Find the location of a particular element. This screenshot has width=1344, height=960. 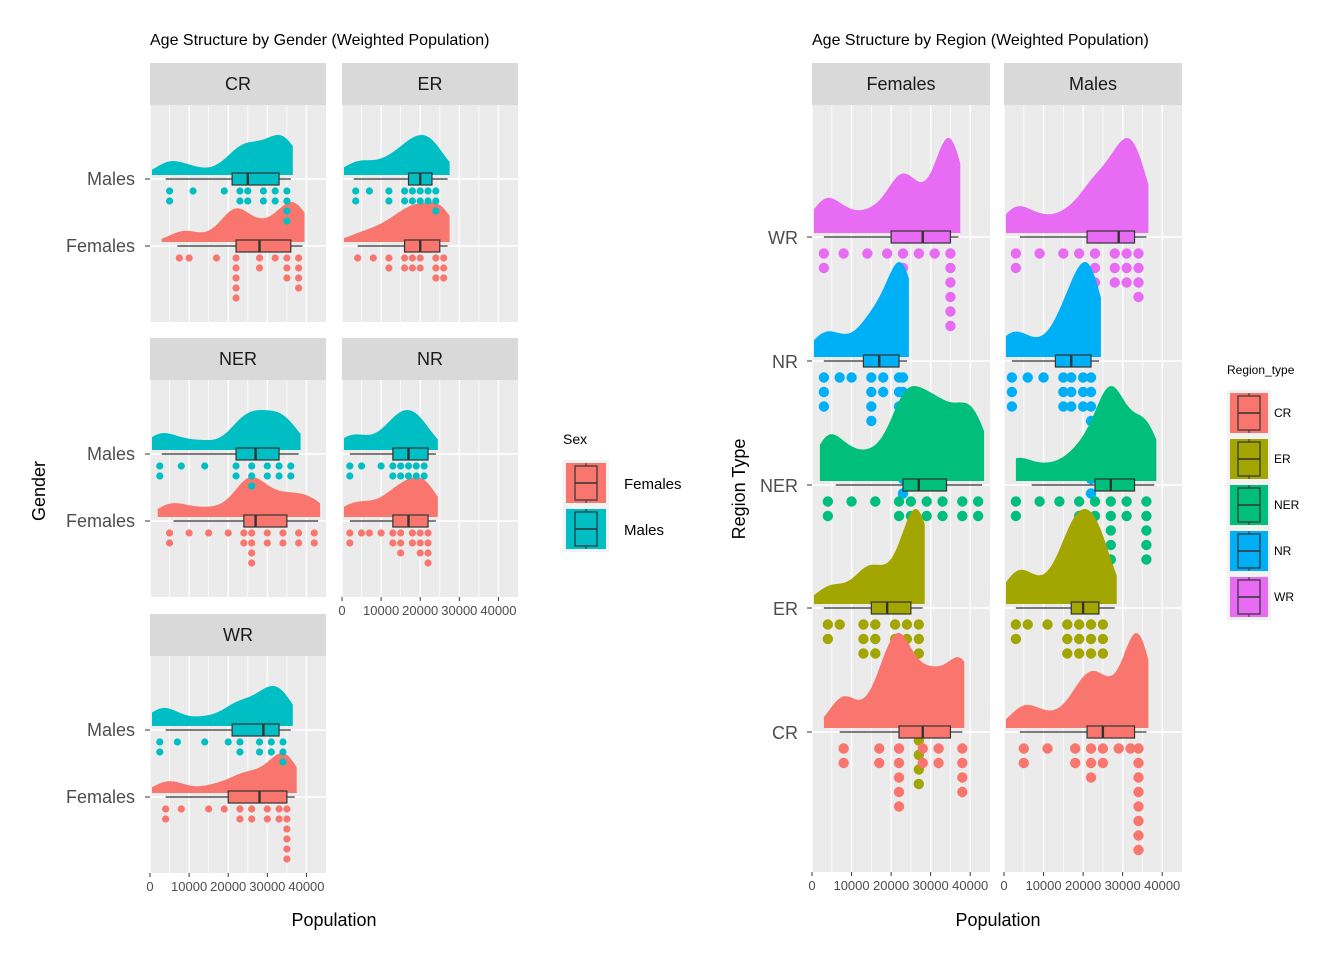

x-tick-label: 40000 is located at coordinates (970, 885).